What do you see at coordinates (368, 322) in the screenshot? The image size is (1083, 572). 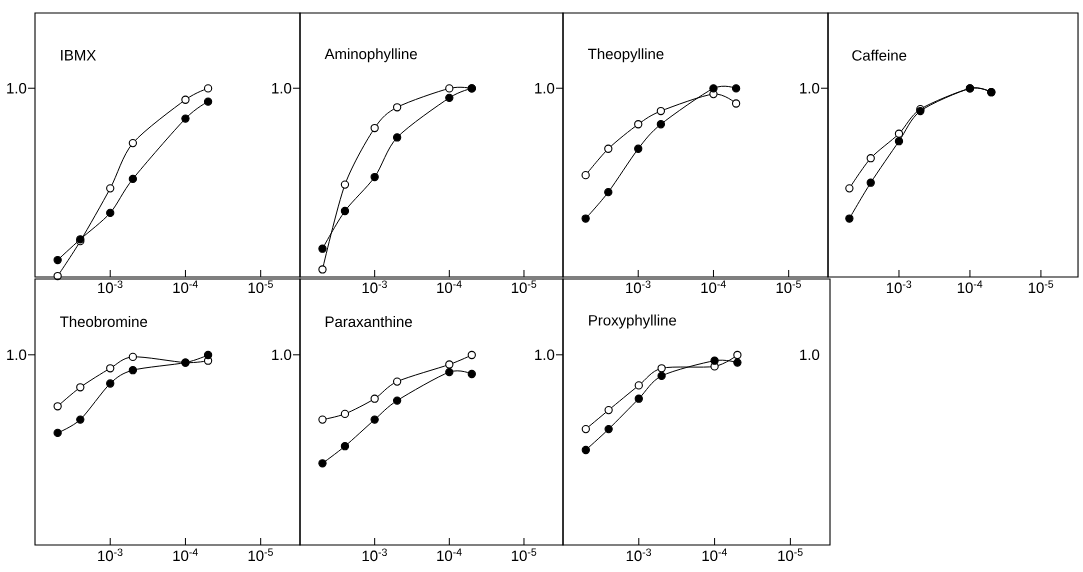 I see `chart-title: Paraxanthine` at bounding box center [368, 322].